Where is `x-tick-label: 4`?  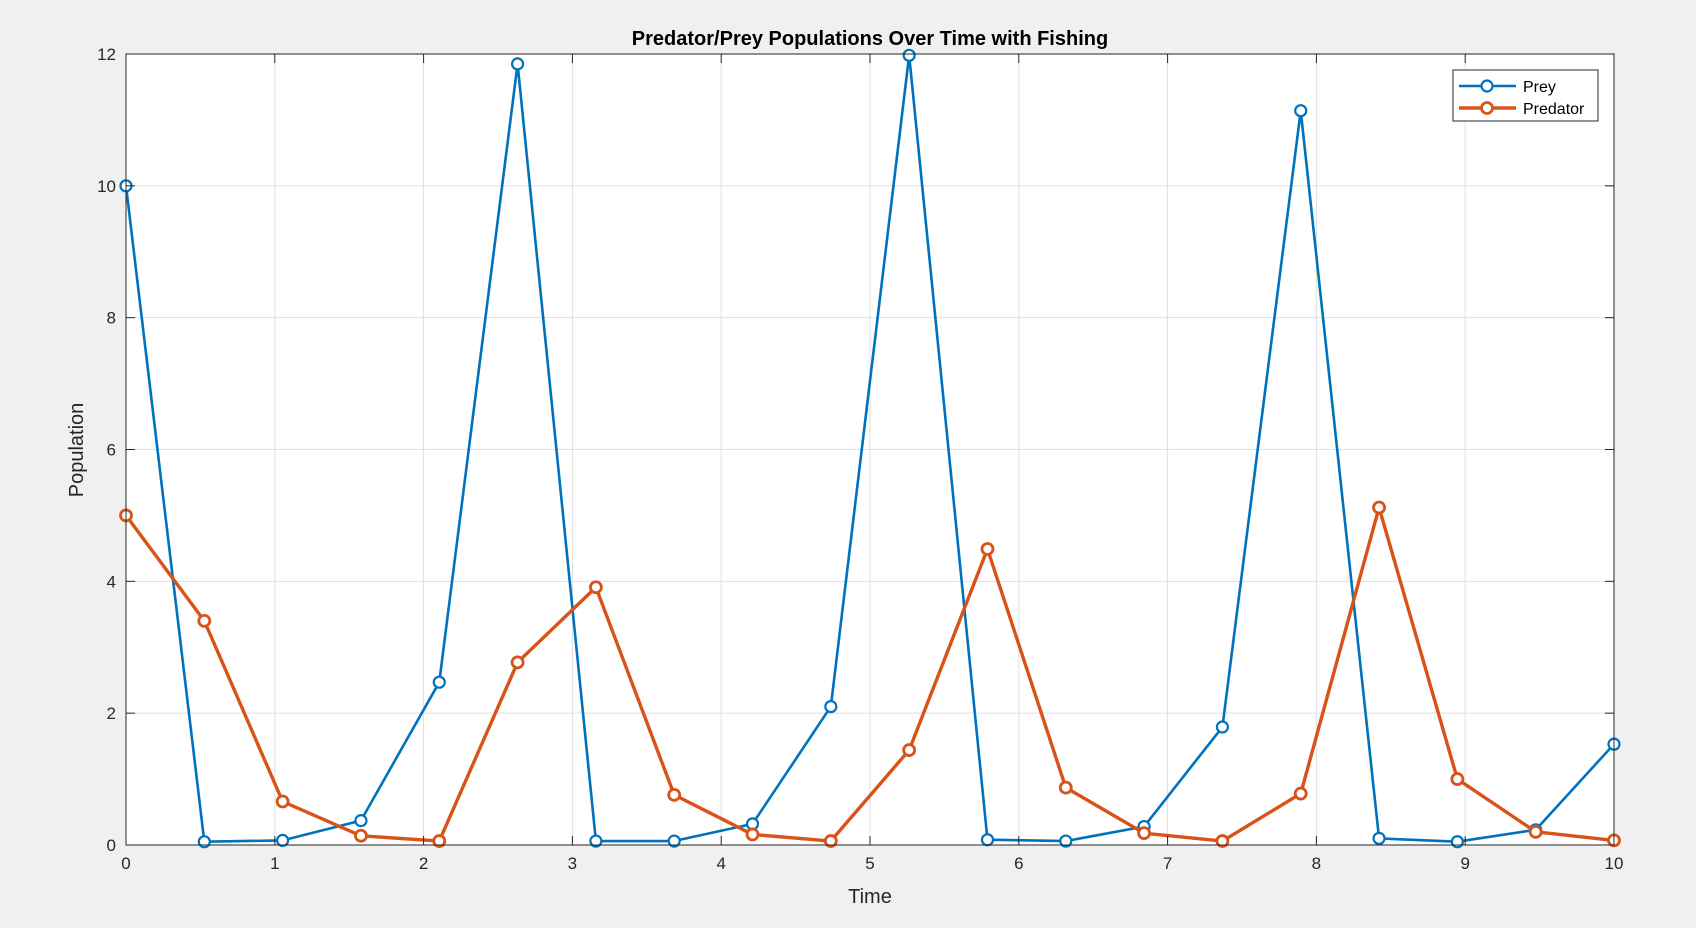 x-tick-label: 4 is located at coordinates (720, 863).